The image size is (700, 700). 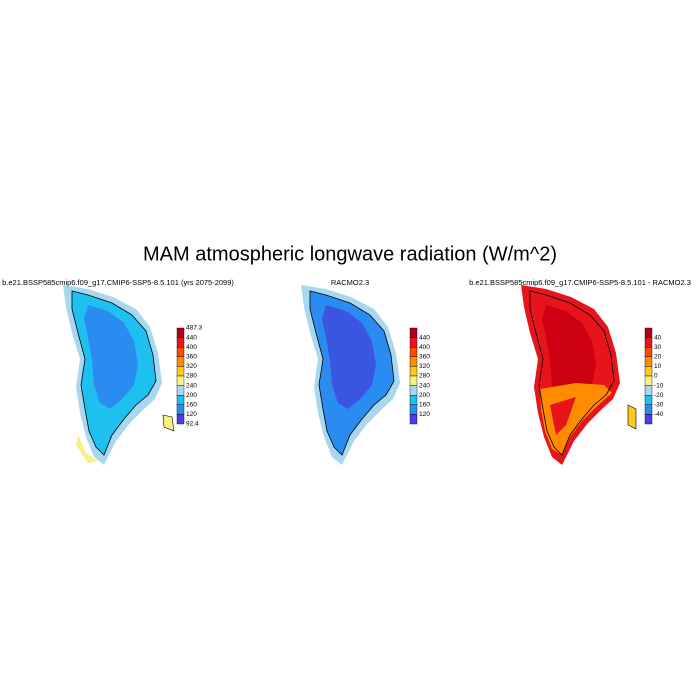 What do you see at coordinates (659, 385) in the screenshot?
I see `colorbar-label: -10` at bounding box center [659, 385].